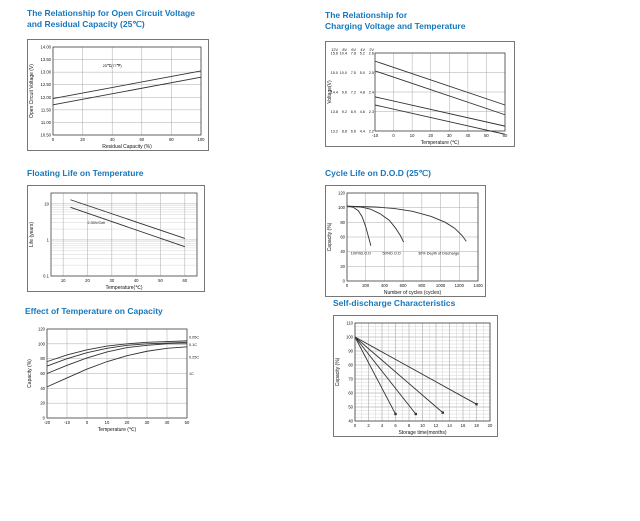 The image size is (640, 521). Describe the element at coordinates (46, 135) in the screenshot. I see `svg-text: 10.50` at that location.